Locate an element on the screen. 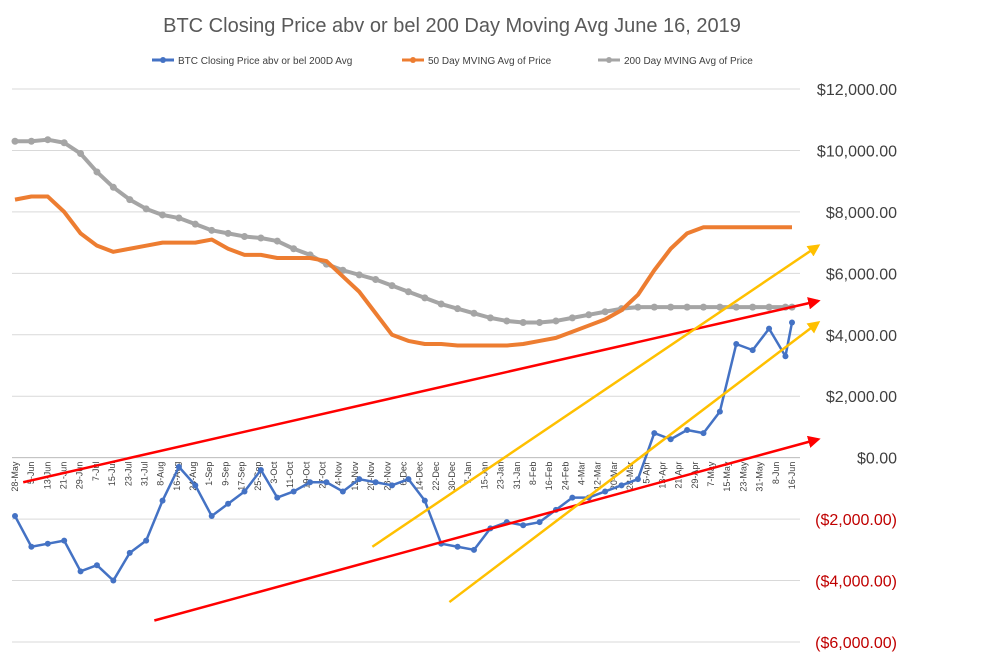 The width and height of the screenshot is (996, 669). x-tick-label: 22-Dec is located at coordinates (436, 476).